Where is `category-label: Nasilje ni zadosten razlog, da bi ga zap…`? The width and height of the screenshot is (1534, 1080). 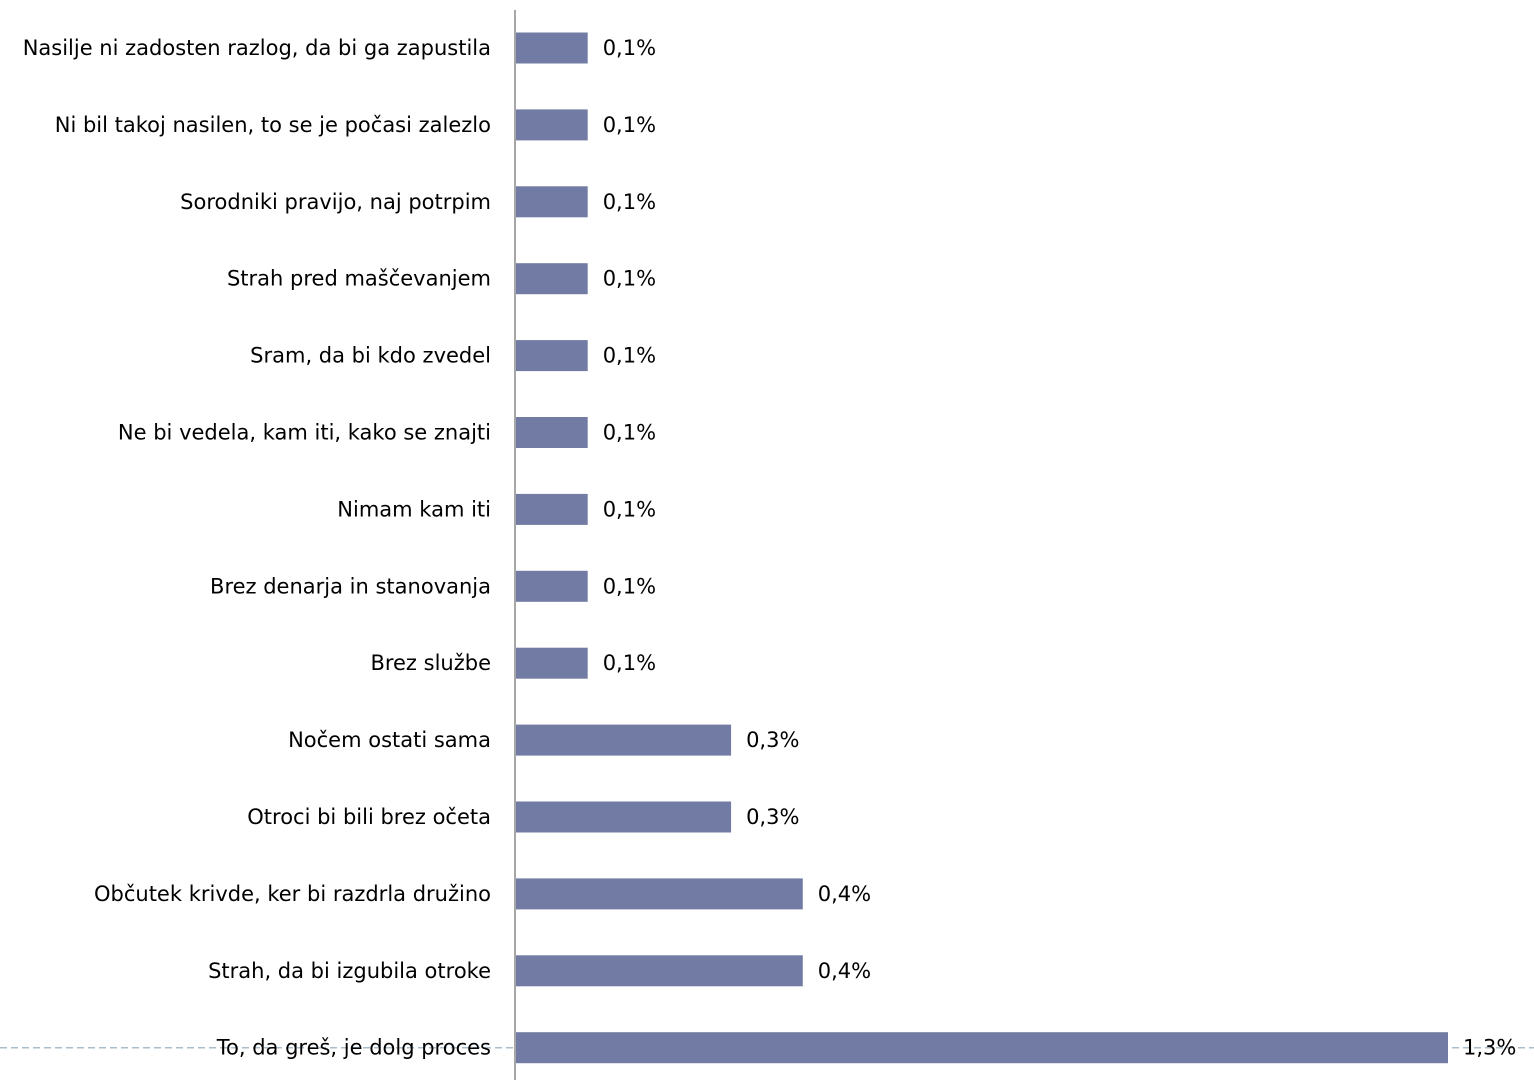 category-label: Nasilje ni zadosten razlog, da bi ga zap… is located at coordinates (257, 48).